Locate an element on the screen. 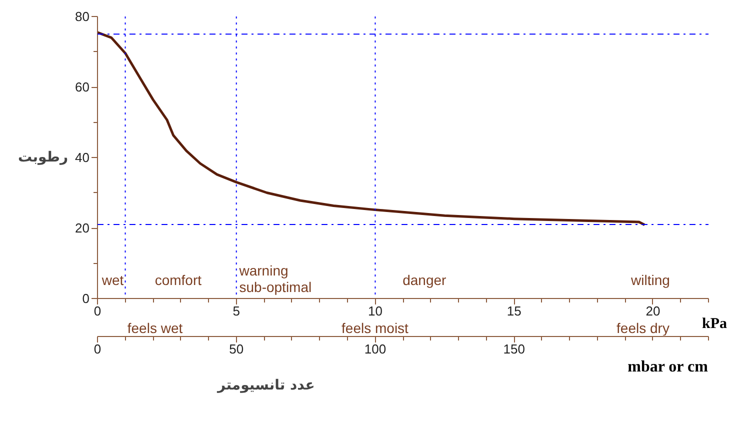  annotation: comfort is located at coordinates (178, 280).